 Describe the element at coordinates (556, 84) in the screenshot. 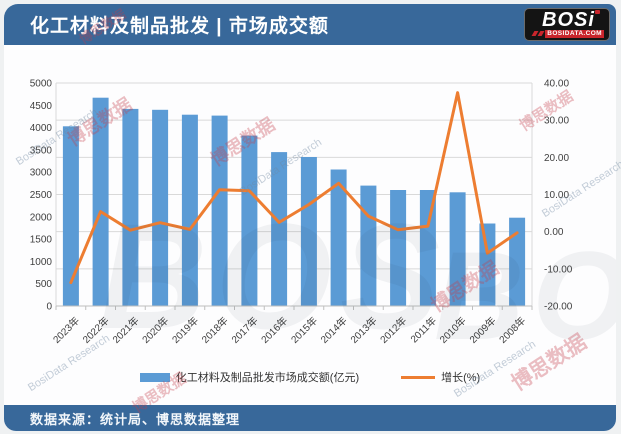

I see `right-axis-label: 40.00` at that location.